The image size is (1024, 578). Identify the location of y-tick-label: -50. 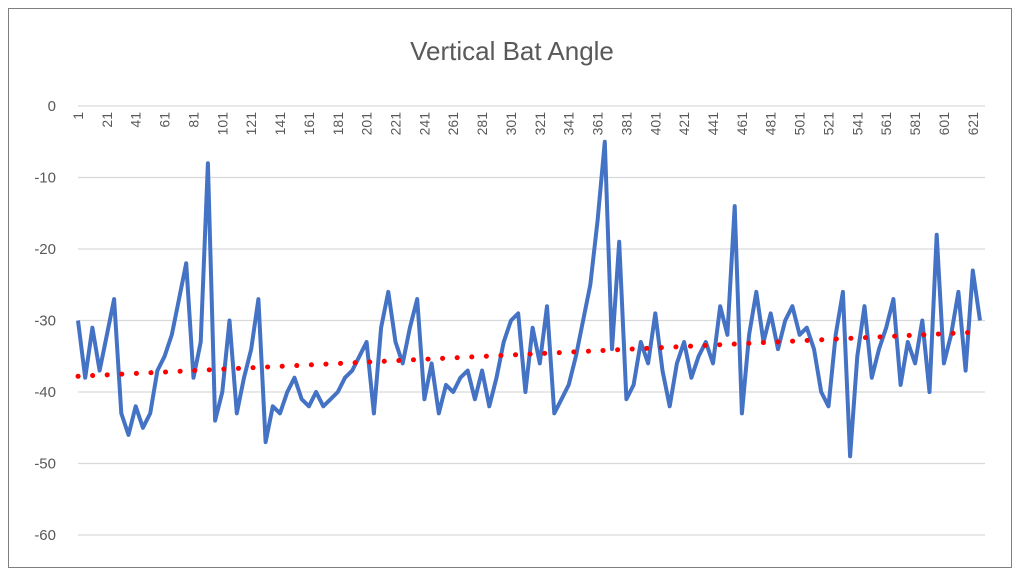
(45, 464).